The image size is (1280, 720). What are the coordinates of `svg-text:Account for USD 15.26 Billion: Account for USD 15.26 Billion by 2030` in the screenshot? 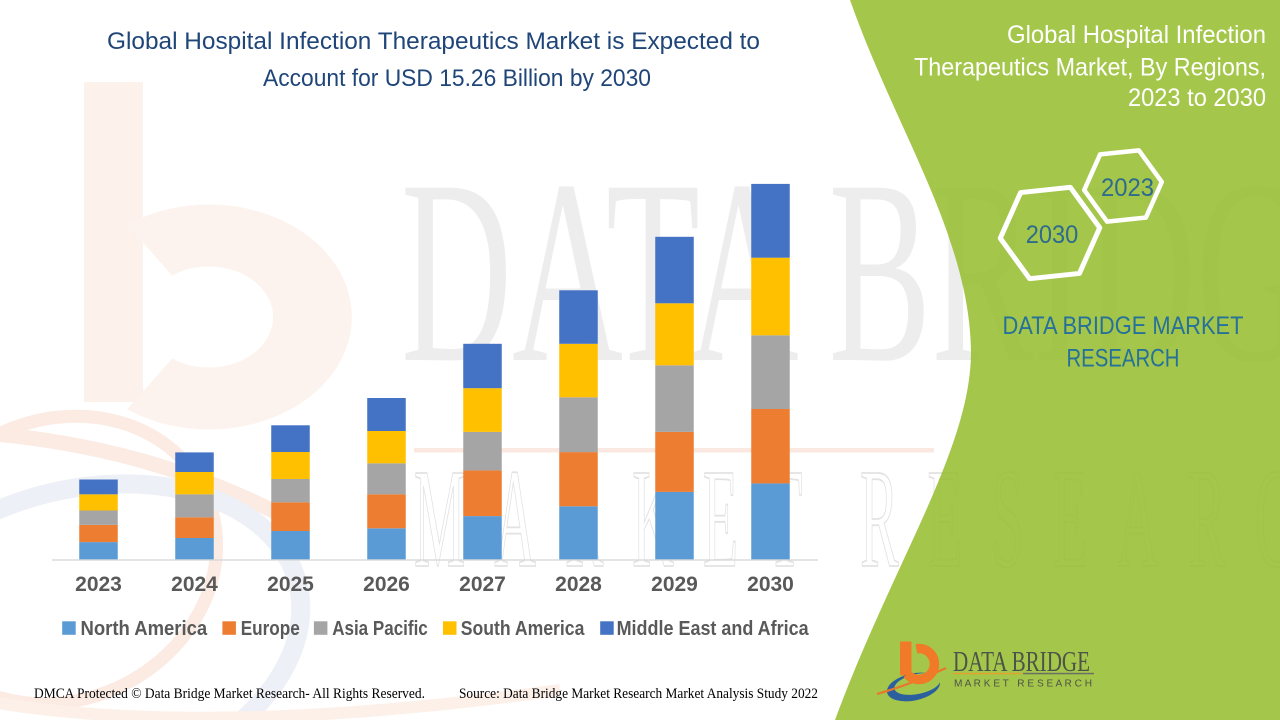 It's located at (457, 78).